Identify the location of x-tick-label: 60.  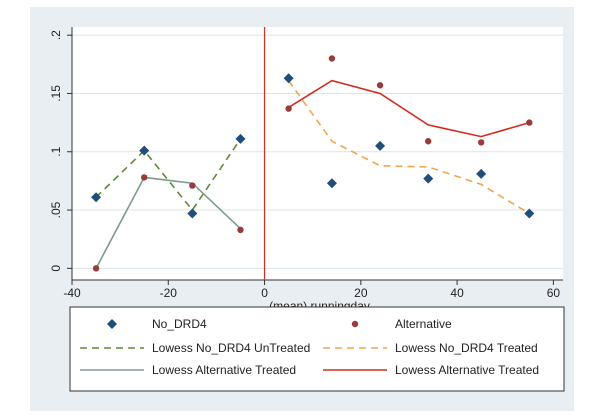
(554, 293).